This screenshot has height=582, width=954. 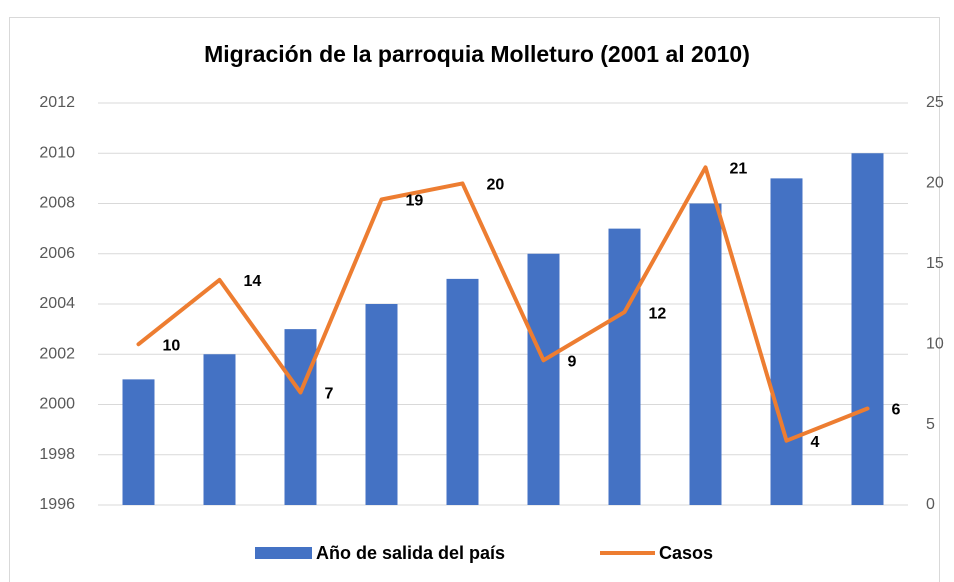 What do you see at coordinates (739, 169) in the screenshot?
I see `data-label: 21` at bounding box center [739, 169].